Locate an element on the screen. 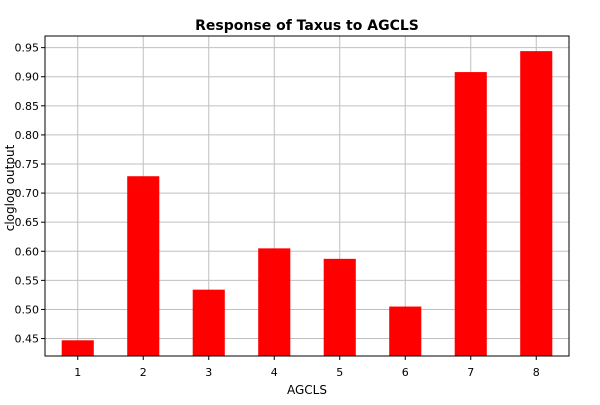  x-axis-label: AGCLS is located at coordinates (307, 390).